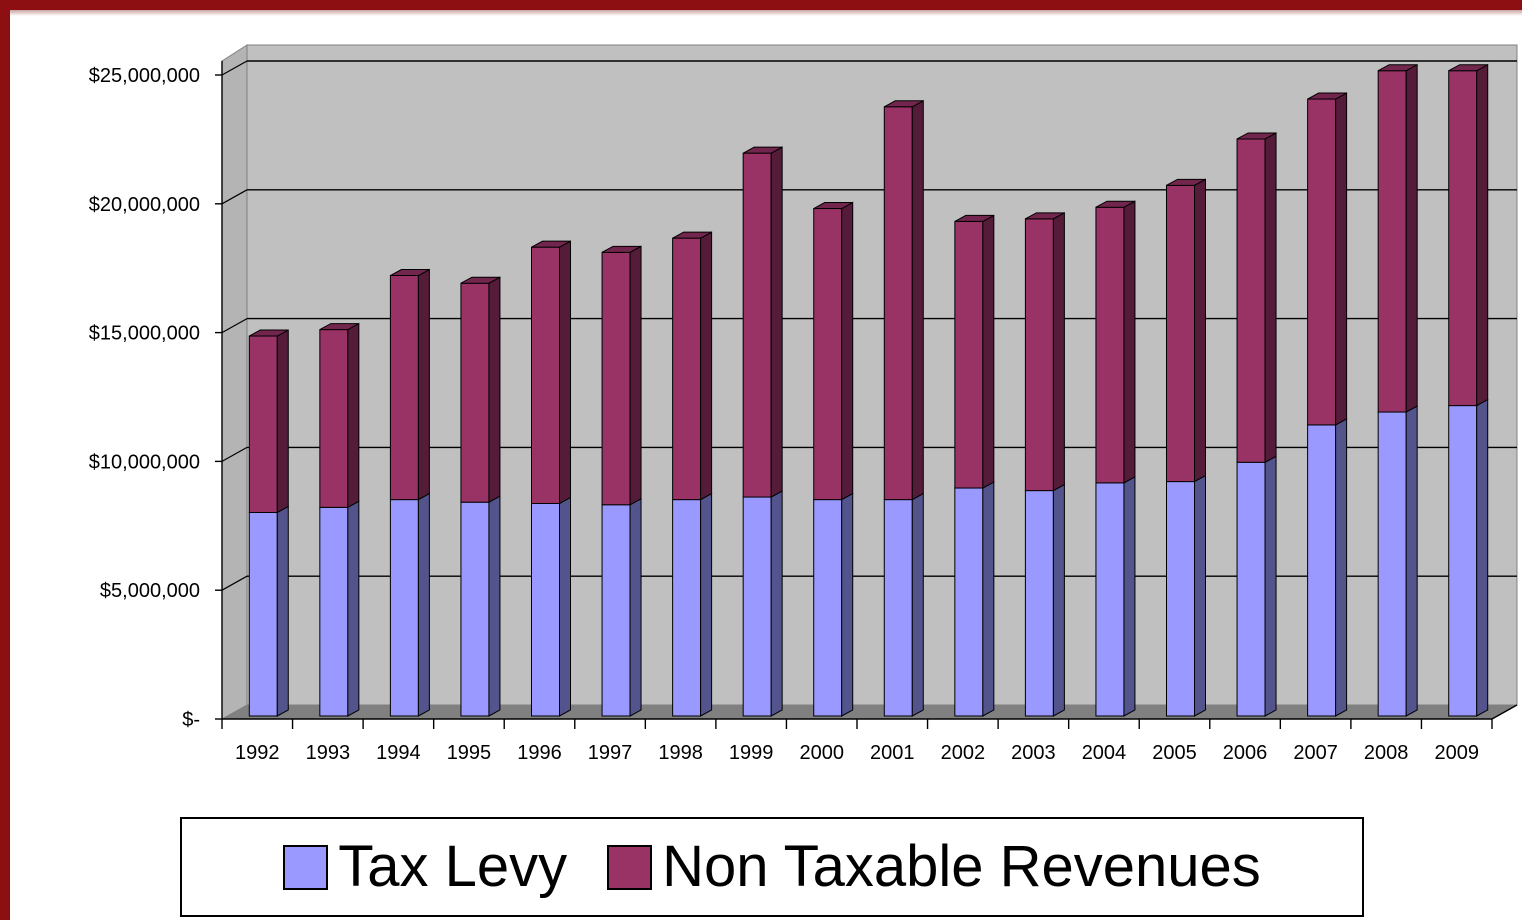  Describe the element at coordinates (150, 591) in the screenshot. I see `y-tick-label: $5,000,000` at that location.